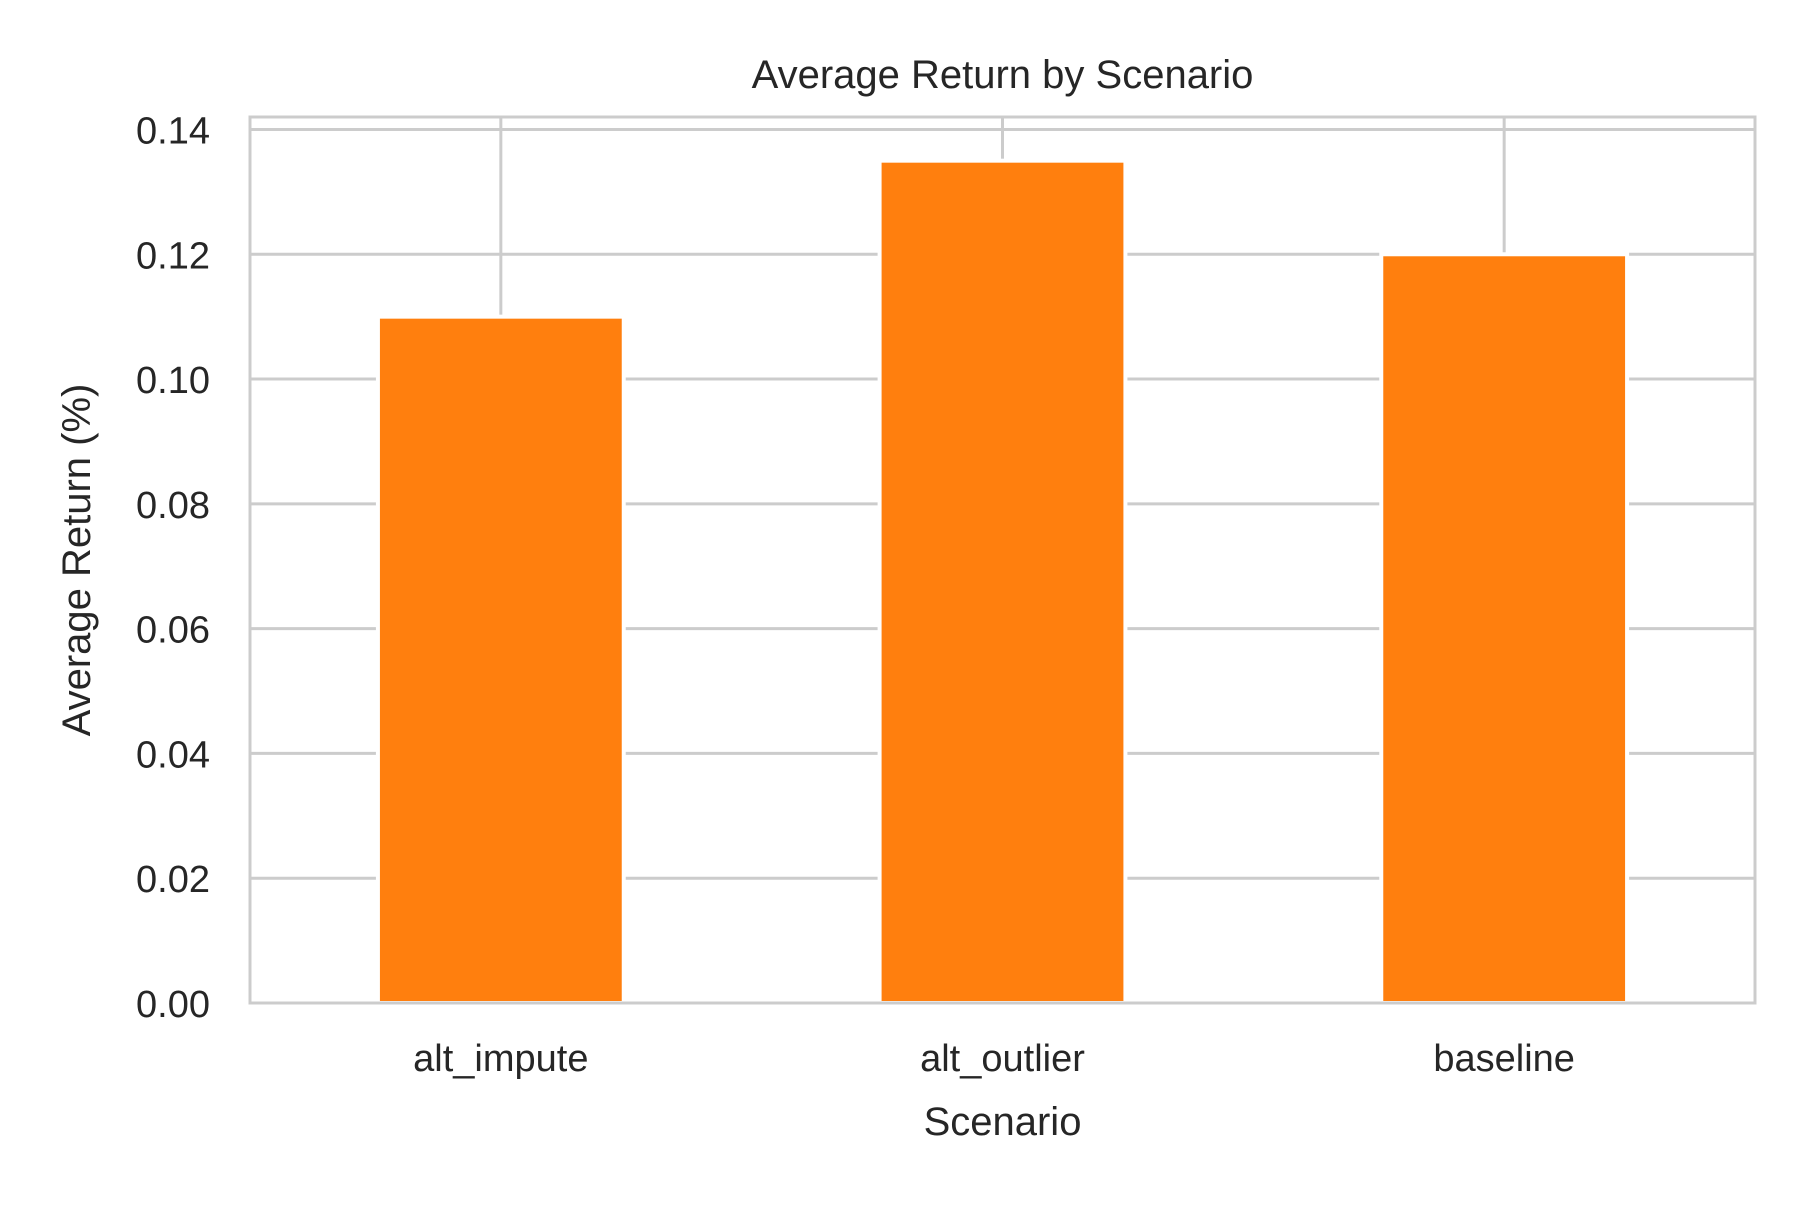 This screenshot has width=1800, height=1205. Describe the element at coordinates (1003, 1122) in the screenshot. I see `x-axis-label: Scenario` at that location.